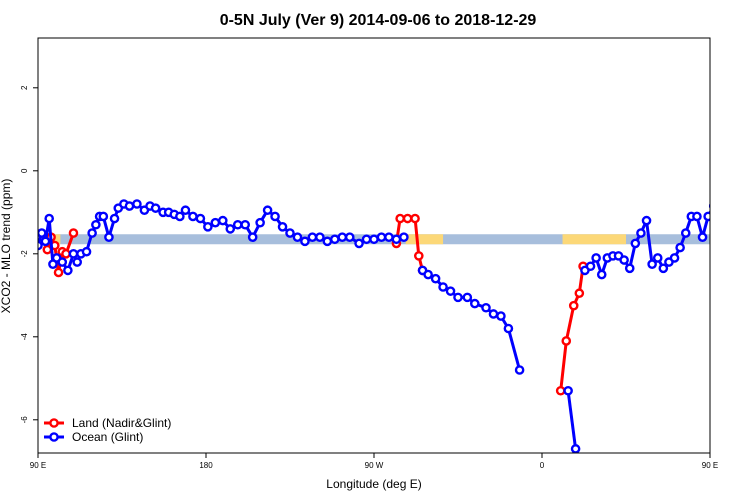  Describe the element at coordinates (24, 170) in the screenshot. I see `y-tick-label: 0` at that location.